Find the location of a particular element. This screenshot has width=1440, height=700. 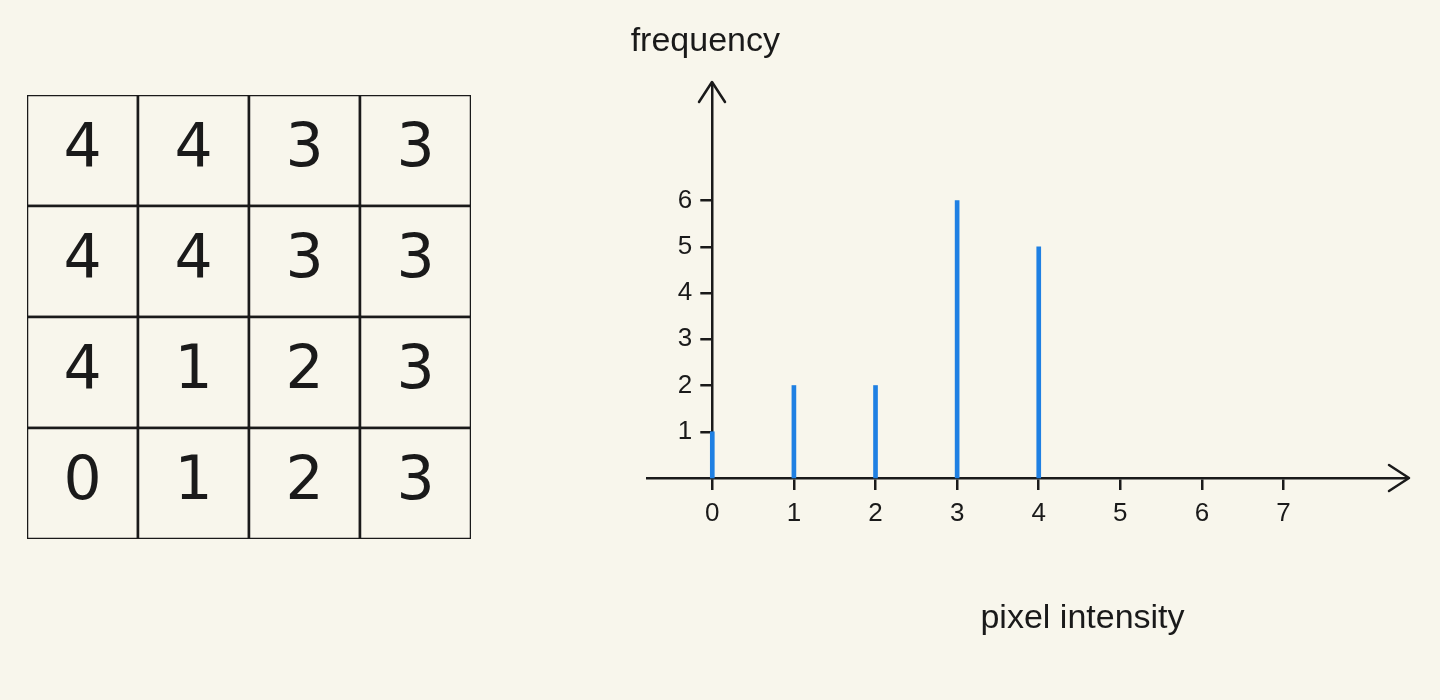

y-axis-title: frequency is located at coordinates (705, 39).